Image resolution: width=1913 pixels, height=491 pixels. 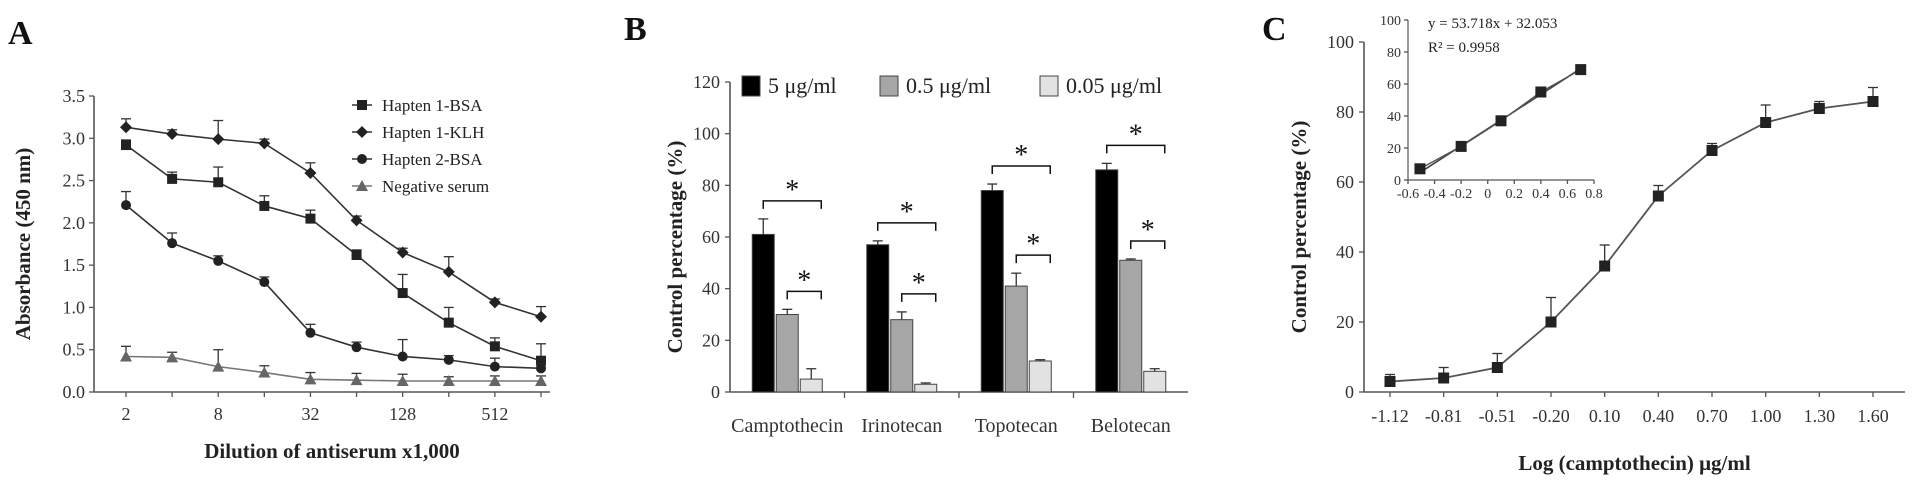 What do you see at coordinates (402, 414) in the screenshot?
I see `x-tick-label-a: 128` at bounding box center [402, 414].